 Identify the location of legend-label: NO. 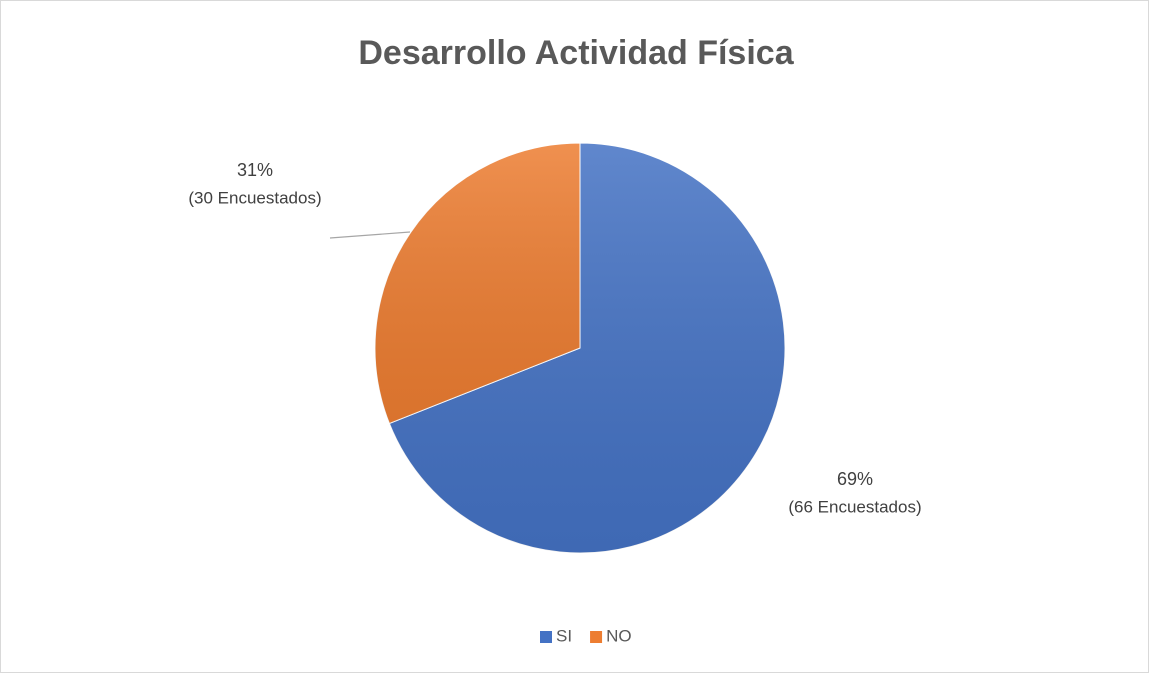
(619, 635).